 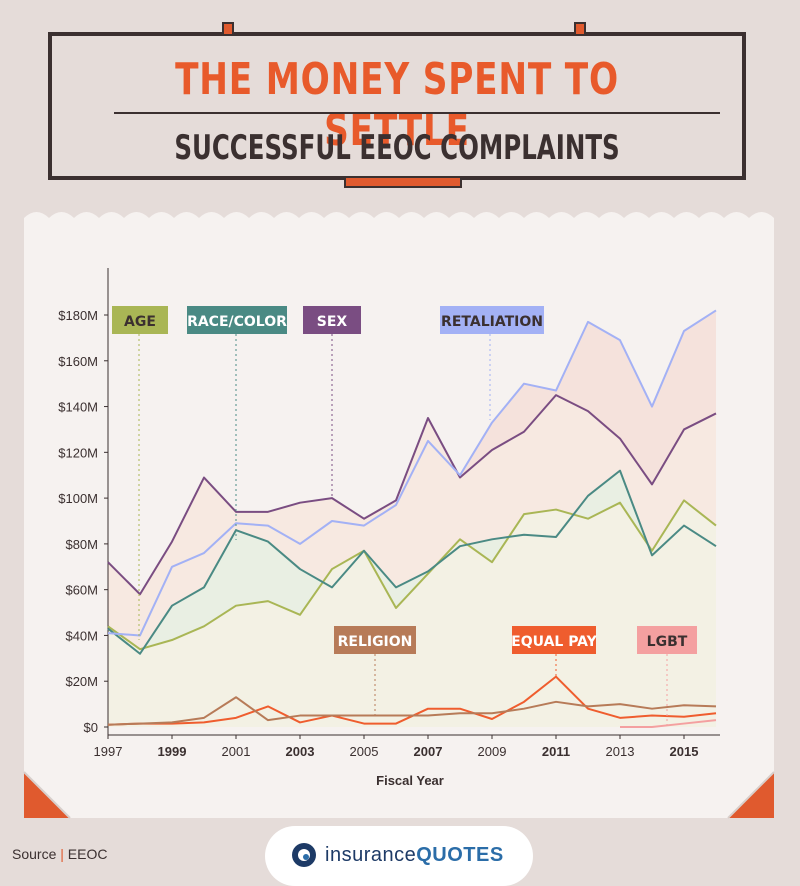 I want to click on title-tab-left, so click(x=228, y=29).